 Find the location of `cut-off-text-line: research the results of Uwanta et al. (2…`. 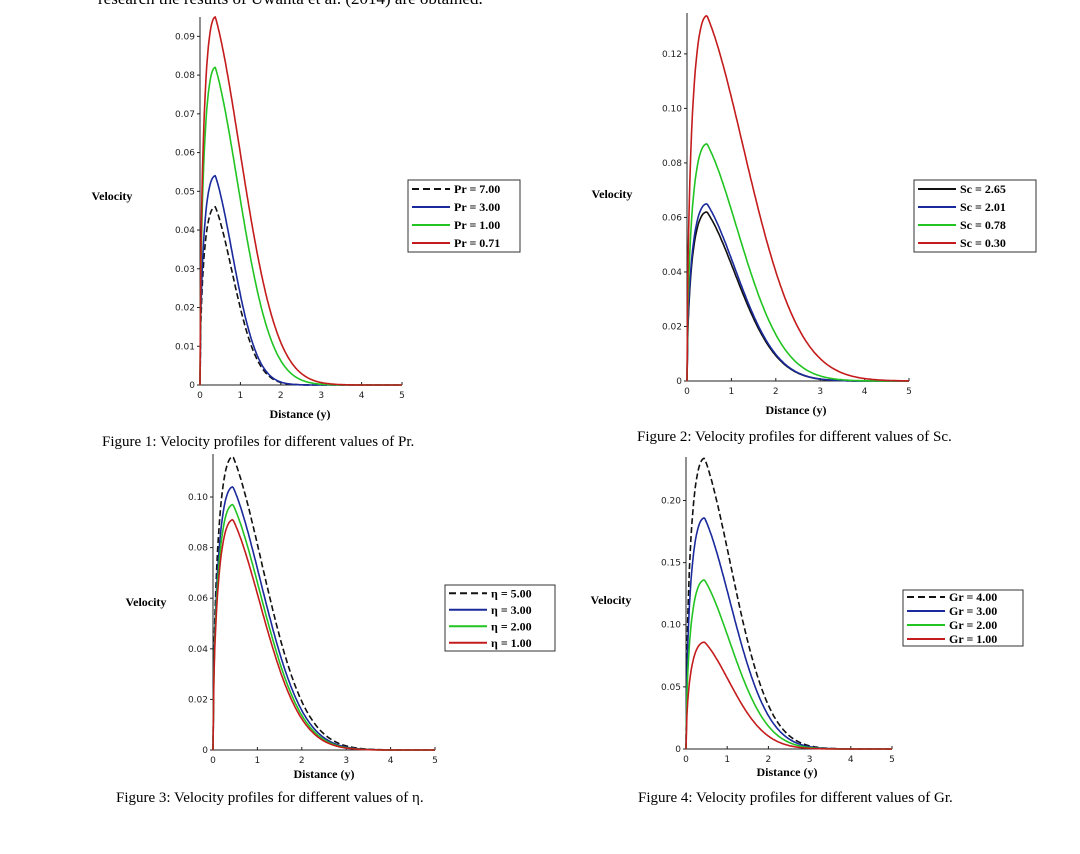

cut-off-text-line: research the results of Uwanta et al. (2… is located at coordinates (290, 4).